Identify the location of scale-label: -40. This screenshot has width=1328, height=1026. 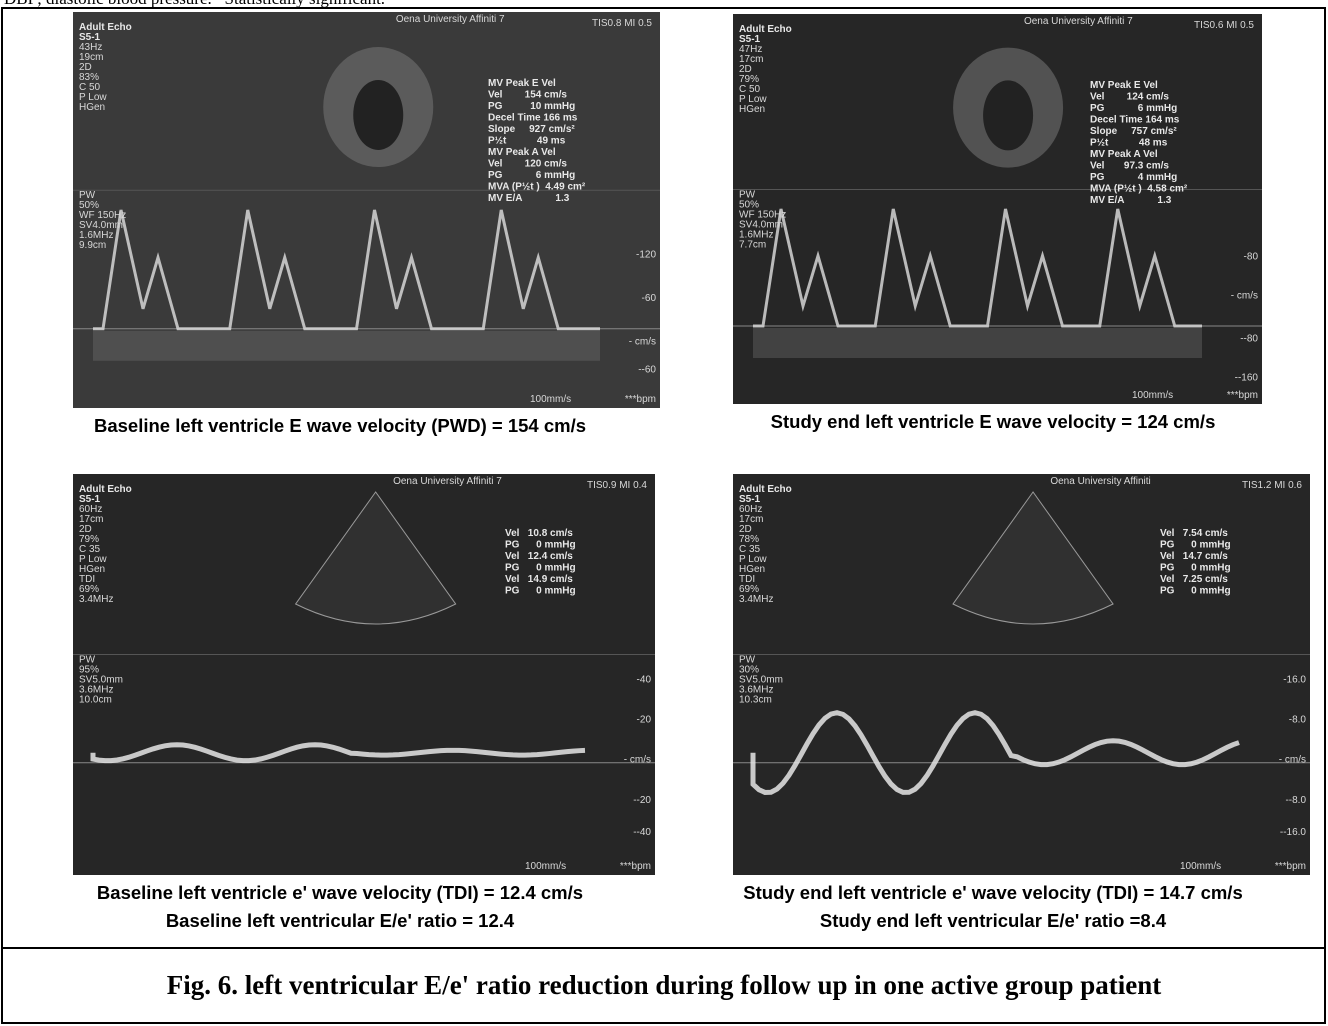
(644, 680).